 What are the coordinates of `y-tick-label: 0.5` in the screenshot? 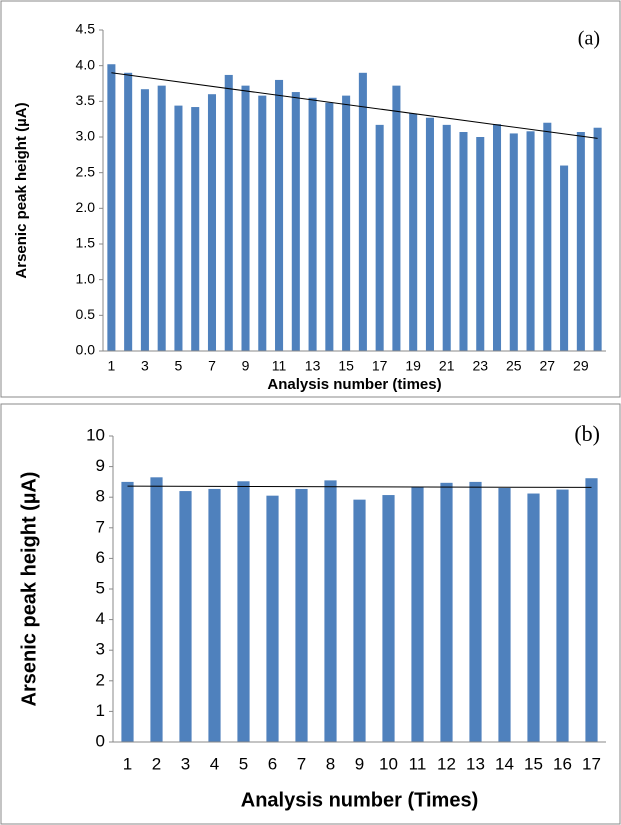 It's located at (86, 314).